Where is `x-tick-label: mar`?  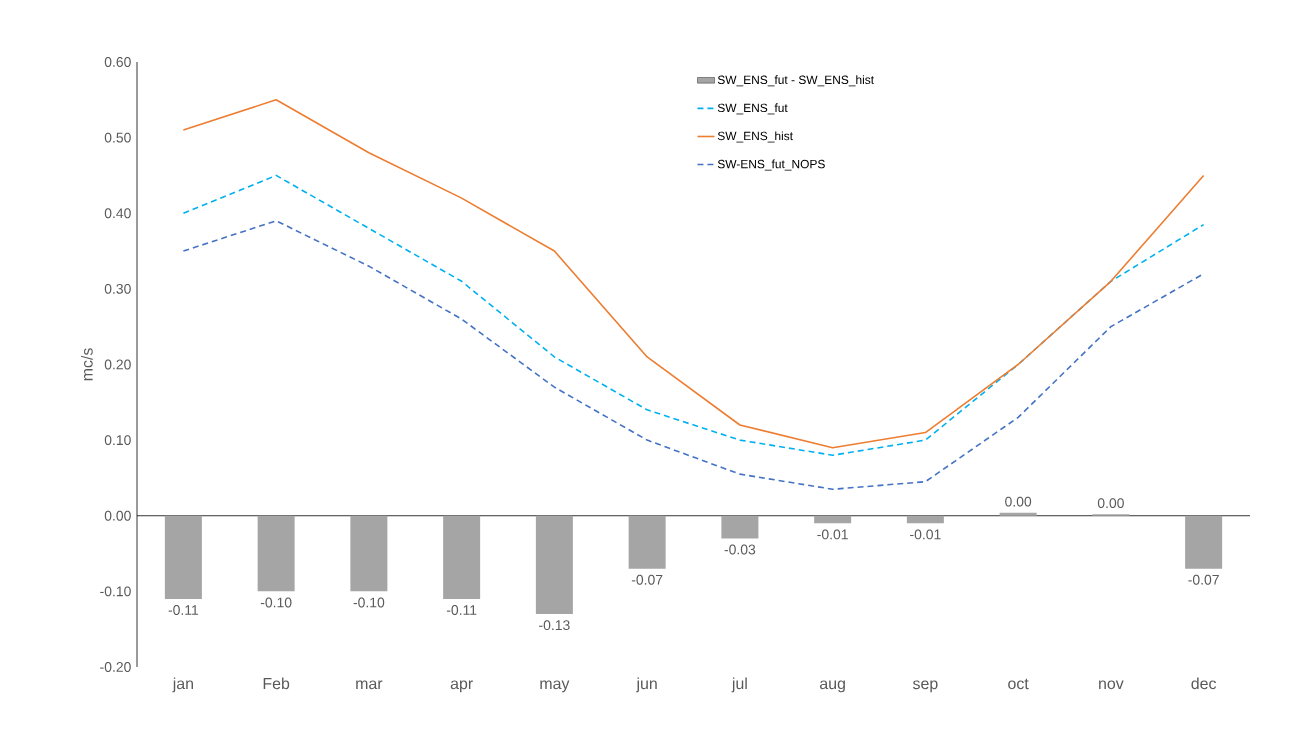 x-tick-label: mar is located at coordinates (369, 685).